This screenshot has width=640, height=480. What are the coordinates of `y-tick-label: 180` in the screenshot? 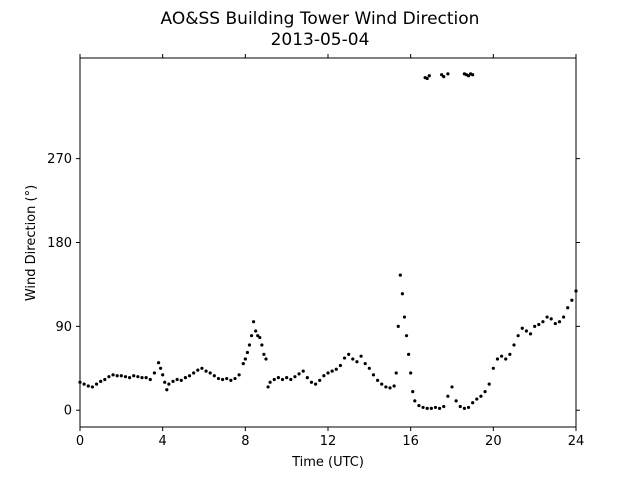 It's located at (59, 243).